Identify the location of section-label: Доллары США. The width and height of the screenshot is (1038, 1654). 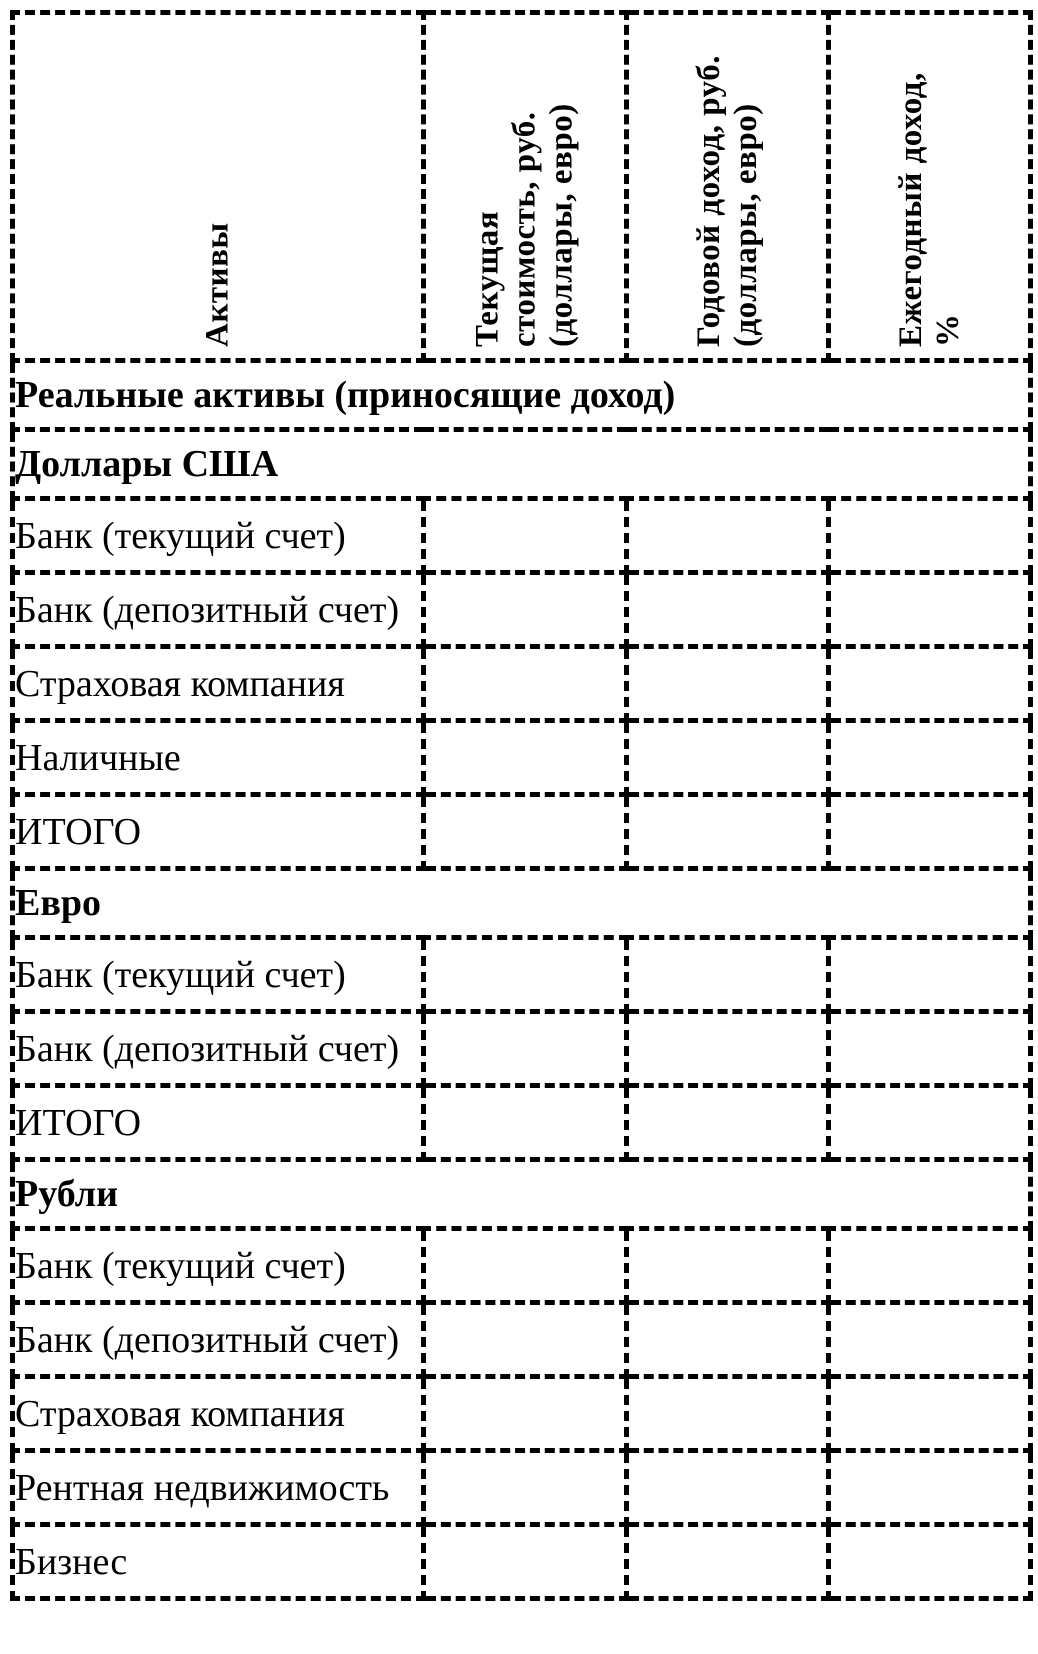
(521, 464).